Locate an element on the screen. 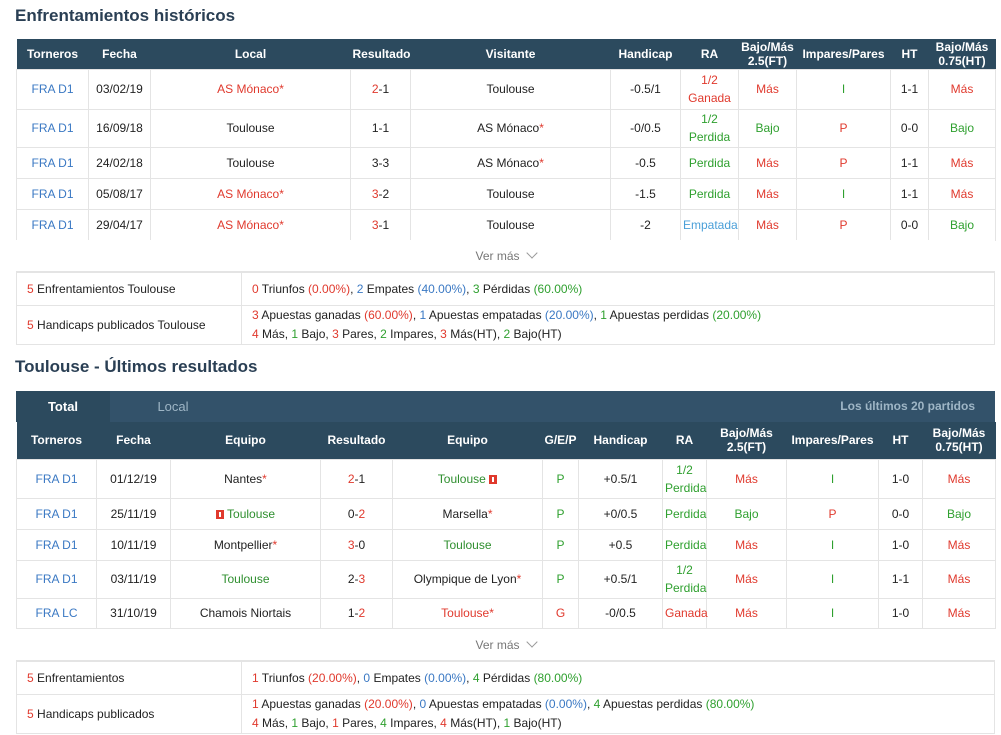  last-matches-label: Los últimos 20 partidos is located at coordinates (907, 406).